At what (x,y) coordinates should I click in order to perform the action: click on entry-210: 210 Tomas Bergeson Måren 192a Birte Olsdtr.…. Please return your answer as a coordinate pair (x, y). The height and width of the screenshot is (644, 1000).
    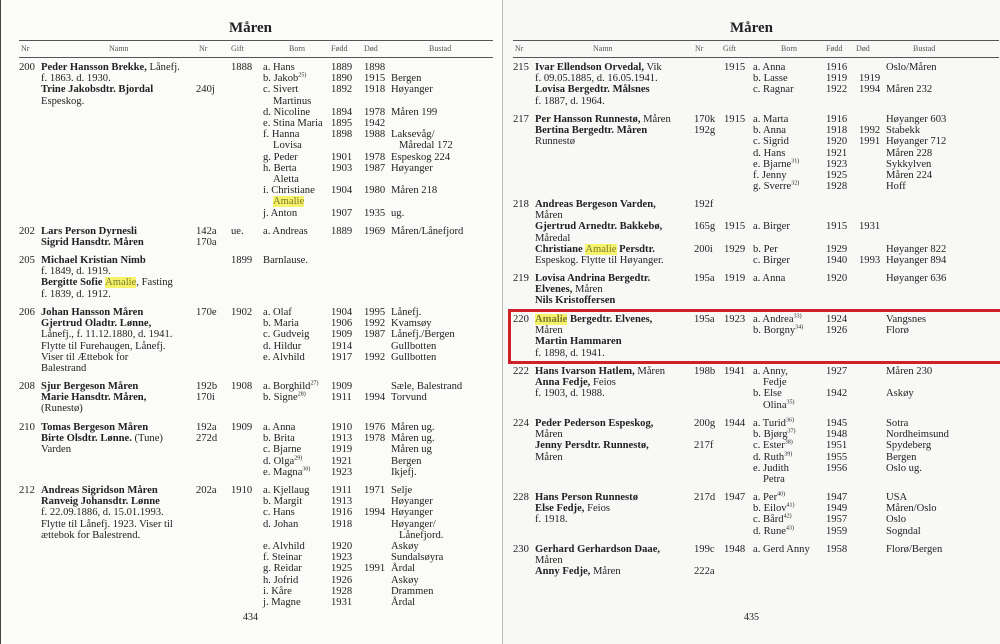
    Looking at the image, I should click on (256, 450).